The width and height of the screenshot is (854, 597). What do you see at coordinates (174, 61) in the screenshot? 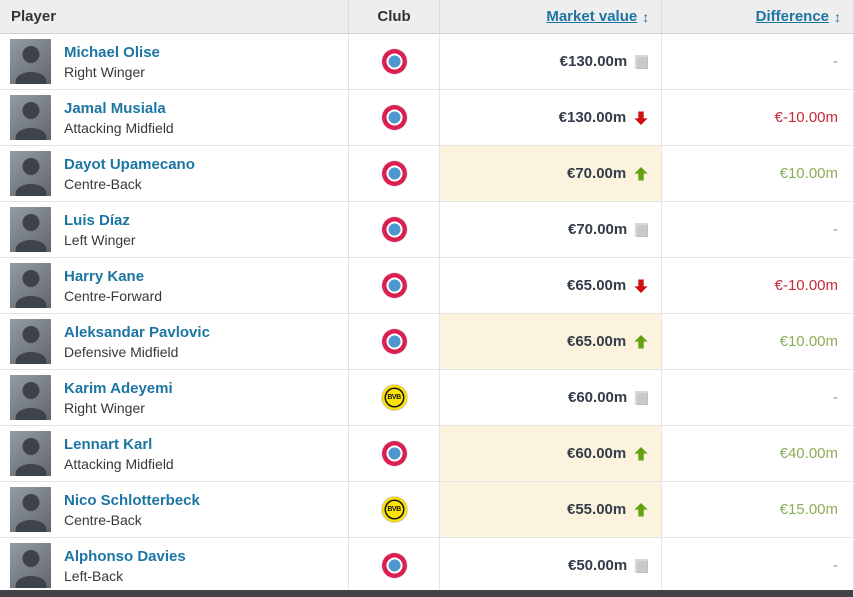
I see `player-cell: Michael Olise Right Winger` at bounding box center [174, 61].